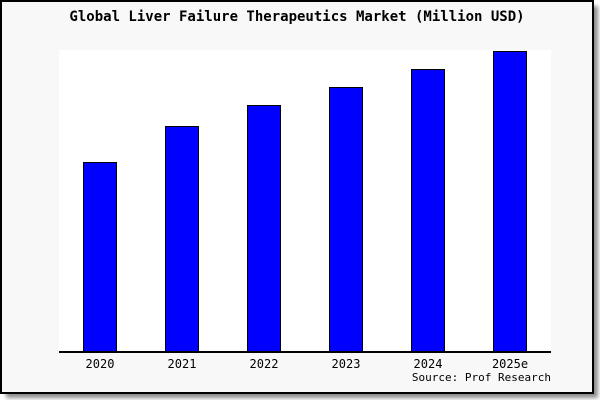 Image resolution: width=600 pixels, height=400 pixels. Describe the element at coordinates (305, 364) in the screenshot. I see `x-axis-row: 2020 2021 2022 2023 2024 2025e` at that location.